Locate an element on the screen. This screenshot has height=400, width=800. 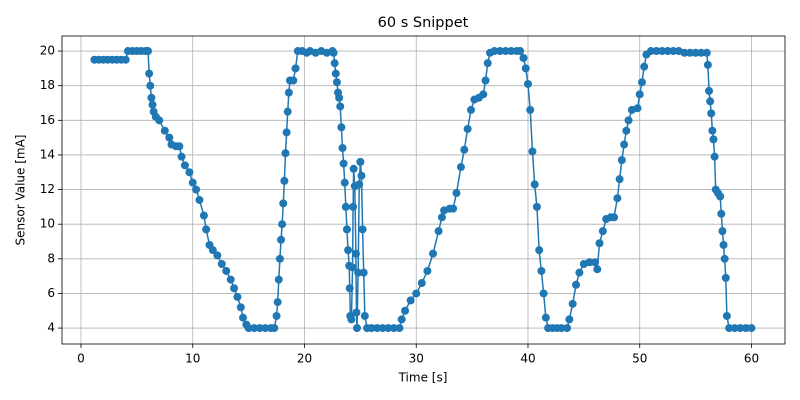
y-tick-label: 20 is located at coordinates (47, 51).